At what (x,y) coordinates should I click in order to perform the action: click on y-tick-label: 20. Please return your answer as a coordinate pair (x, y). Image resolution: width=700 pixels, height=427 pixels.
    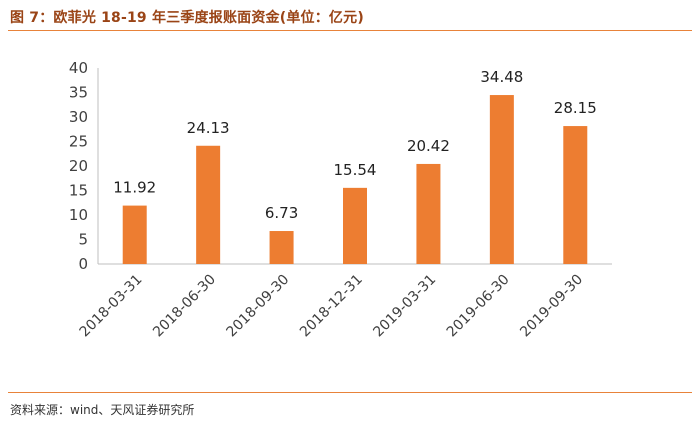
    Looking at the image, I should click on (78, 166).